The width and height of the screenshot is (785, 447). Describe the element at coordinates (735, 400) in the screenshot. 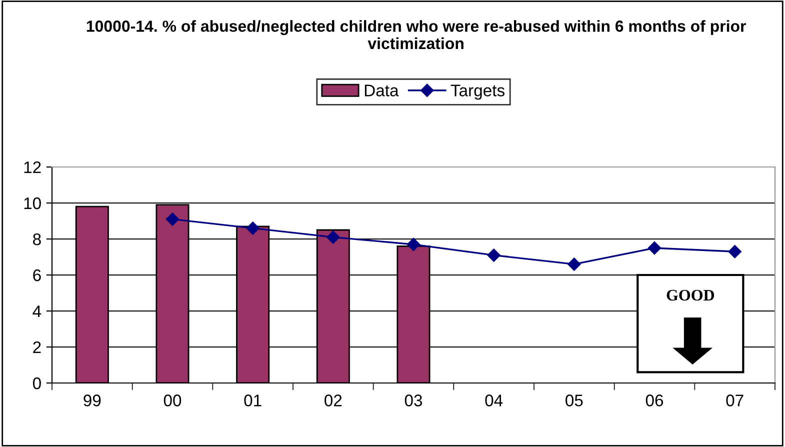

I see `x-tick-label: 07` at that location.